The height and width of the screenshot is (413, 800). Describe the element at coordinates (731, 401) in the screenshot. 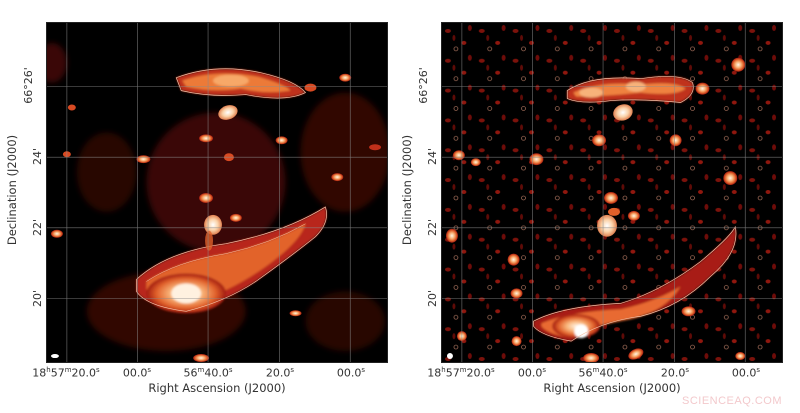

I see `watermark: SCIENCEAQ.COM` at that location.